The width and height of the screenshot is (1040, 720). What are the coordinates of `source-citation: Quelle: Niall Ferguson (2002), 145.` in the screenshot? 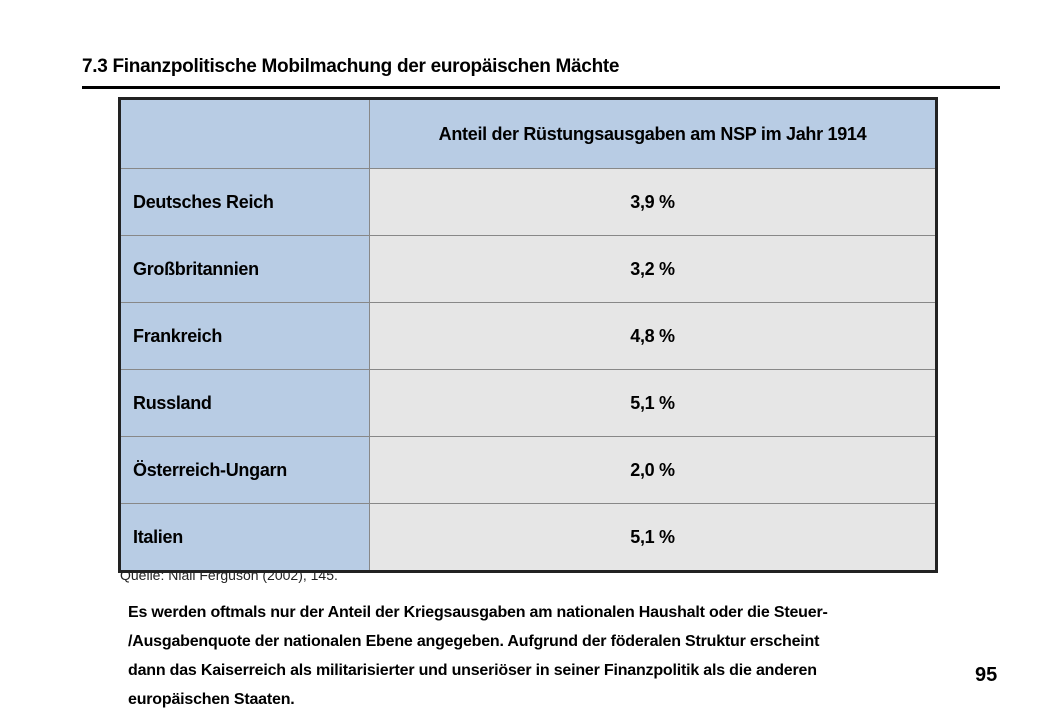 It's located at (229, 575).